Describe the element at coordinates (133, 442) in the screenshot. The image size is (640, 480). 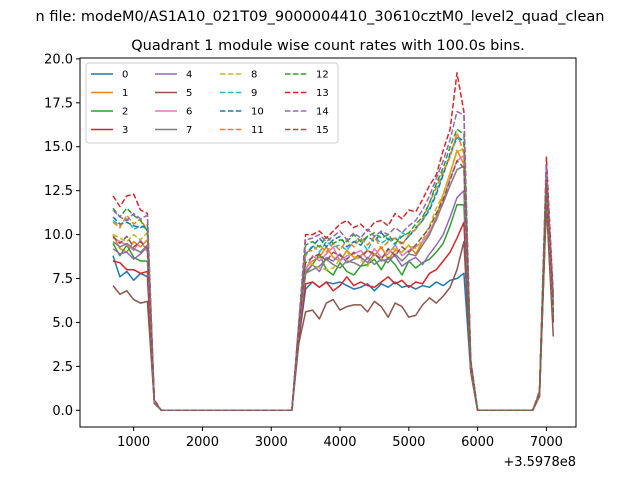
I see `x-tick-label: 1000` at that location.